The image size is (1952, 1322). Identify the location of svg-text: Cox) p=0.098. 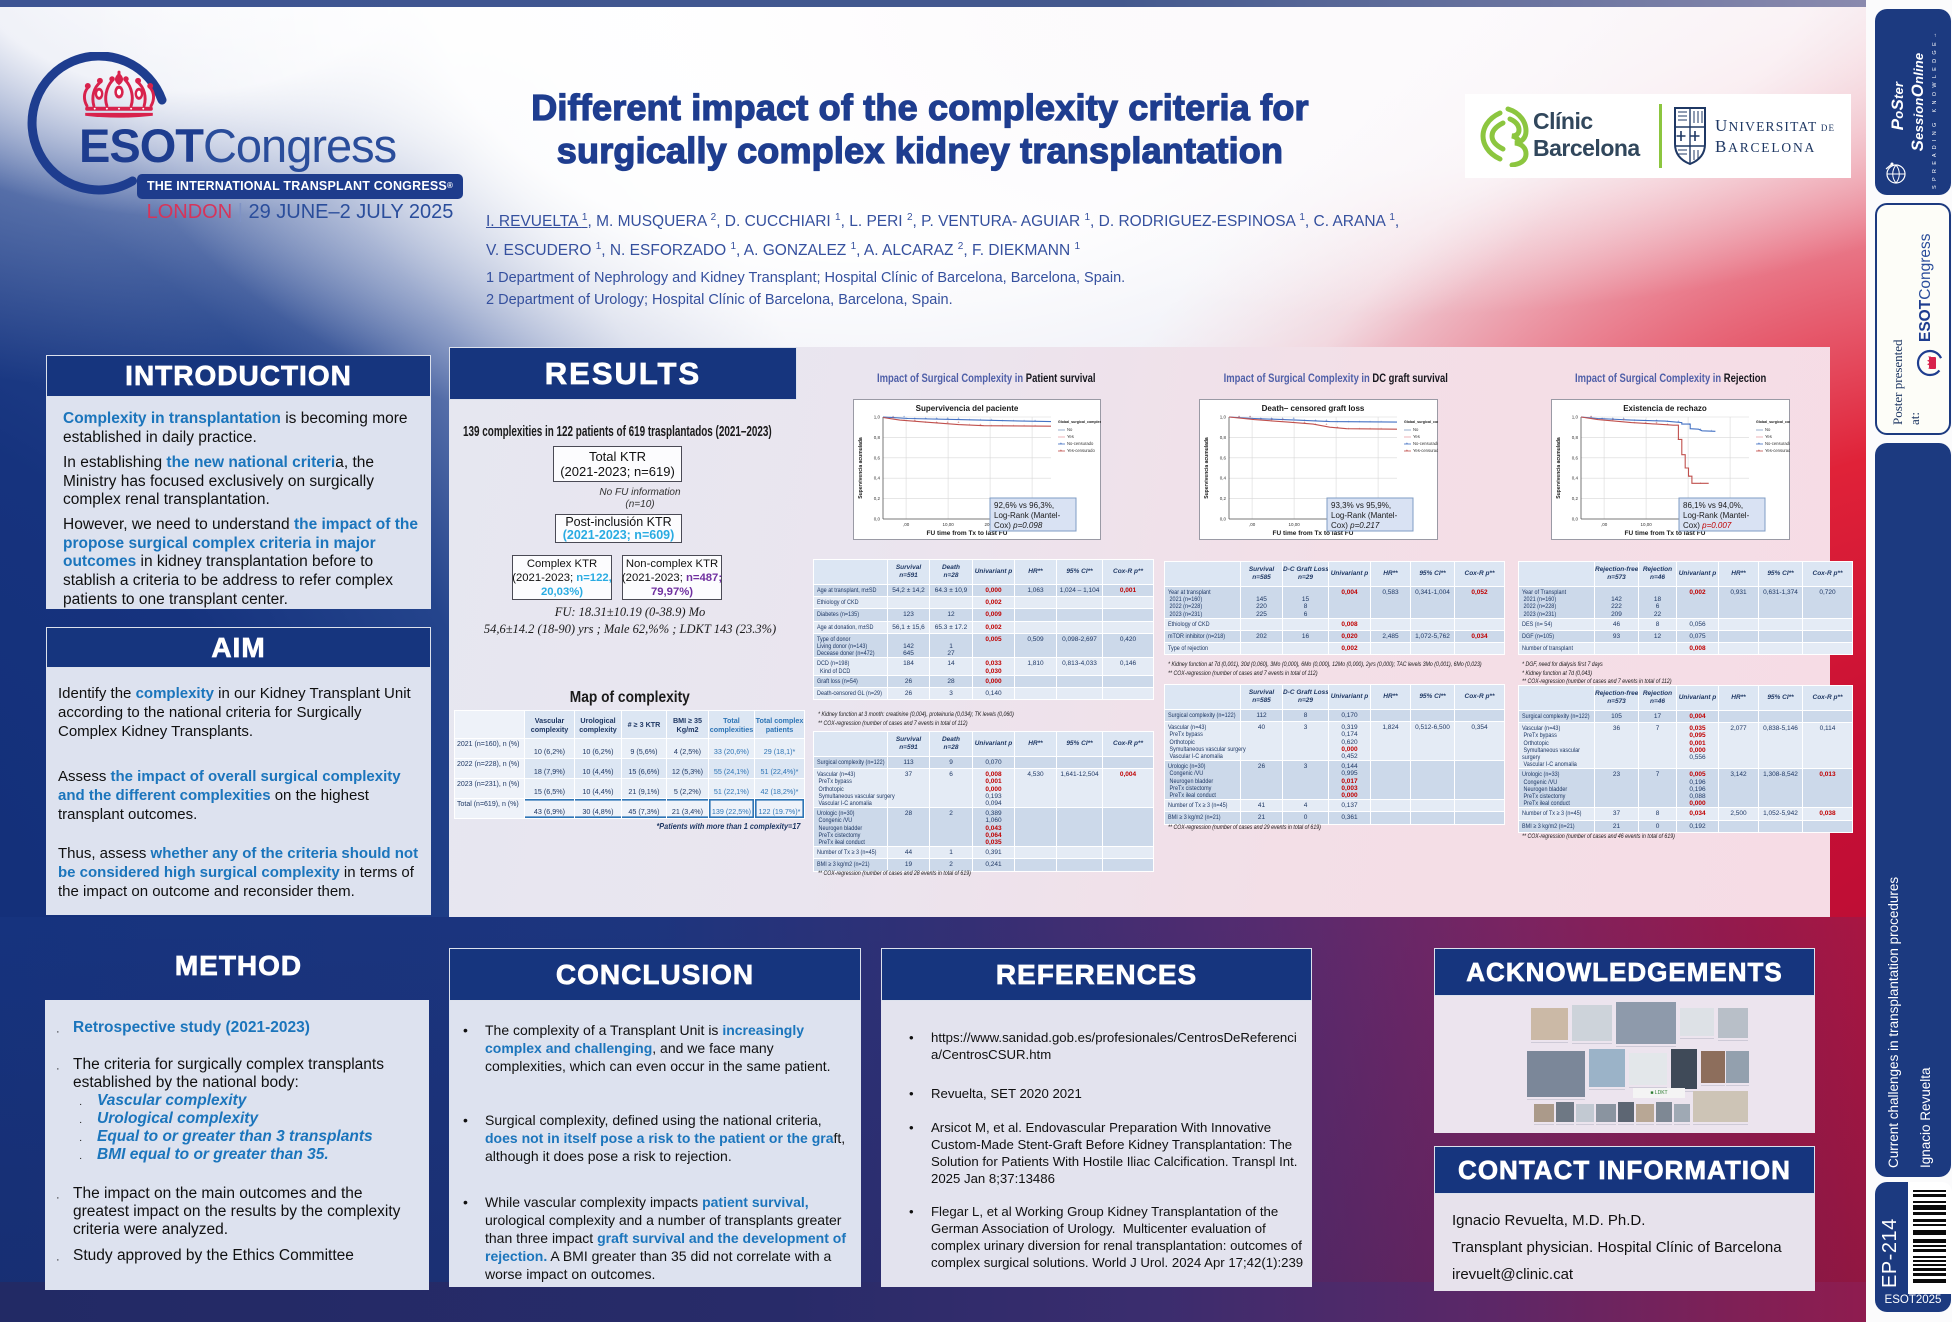
(1018, 525).